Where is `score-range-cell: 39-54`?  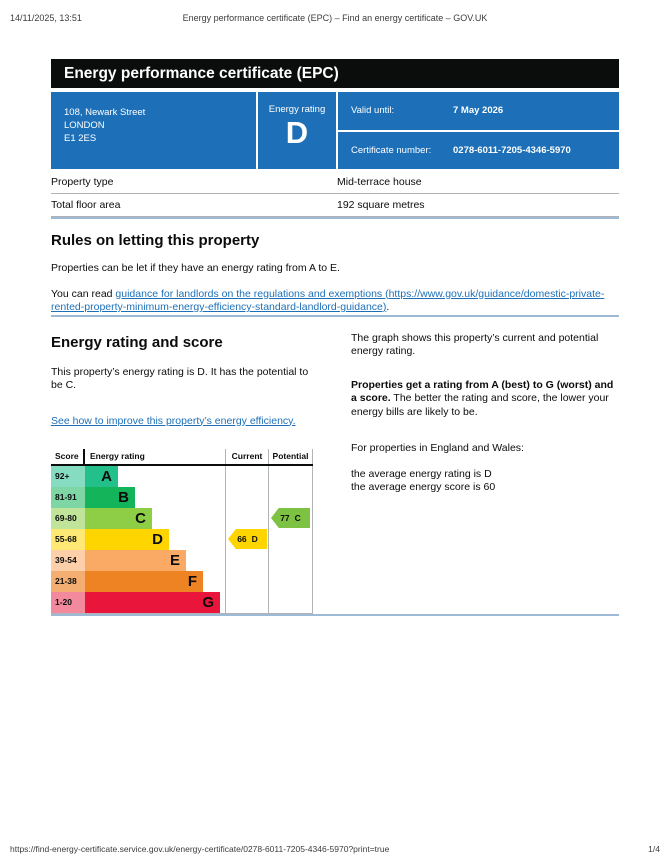 score-range-cell: 39-54 is located at coordinates (68, 560).